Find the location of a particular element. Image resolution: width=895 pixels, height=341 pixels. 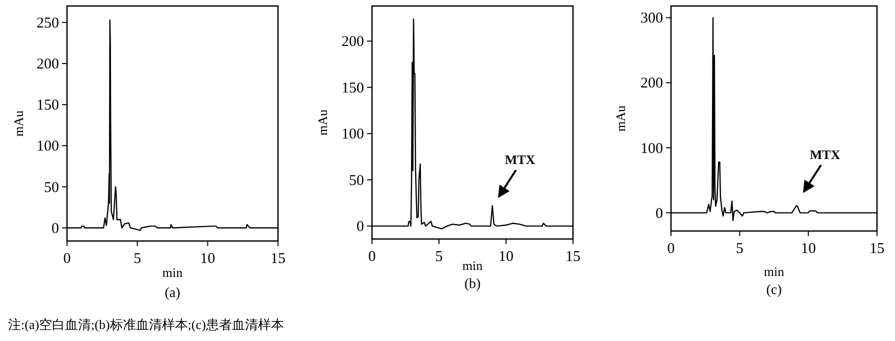

y-tick-label: 250 is located at coordinates (47, 23).